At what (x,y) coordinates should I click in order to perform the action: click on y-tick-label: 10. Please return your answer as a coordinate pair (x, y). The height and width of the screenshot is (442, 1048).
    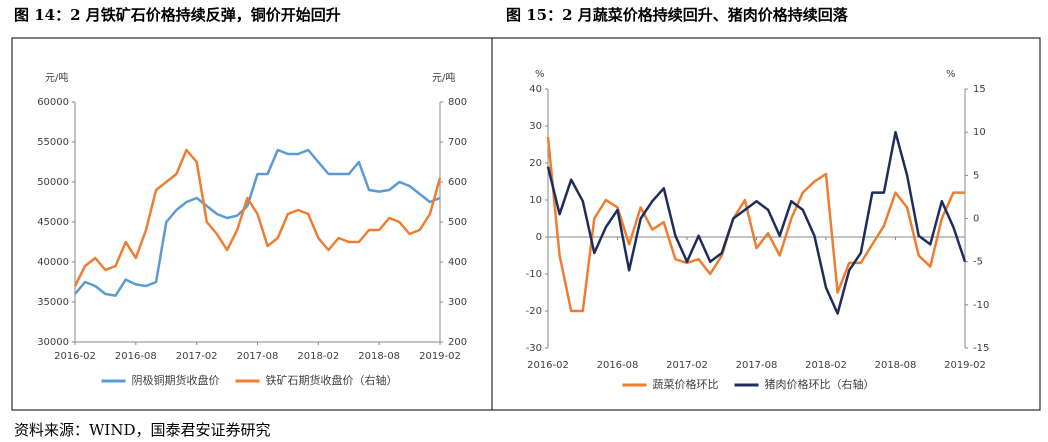
    Looking at the image, I should click on (535, 200).